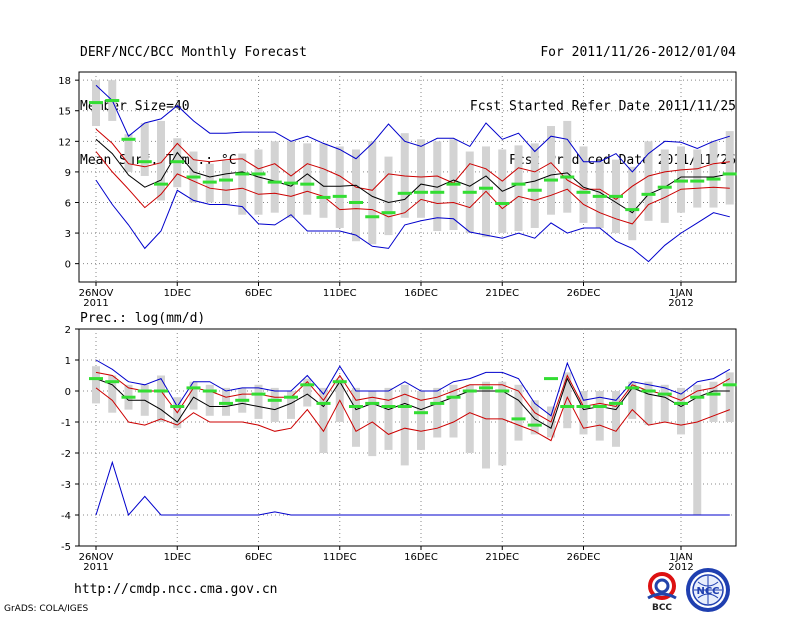 This screenshot has width=800, height=618. Describe the element at coordinates (340, 557) in the screenshot. I see `x-tick-label: 11DEC` at that location.